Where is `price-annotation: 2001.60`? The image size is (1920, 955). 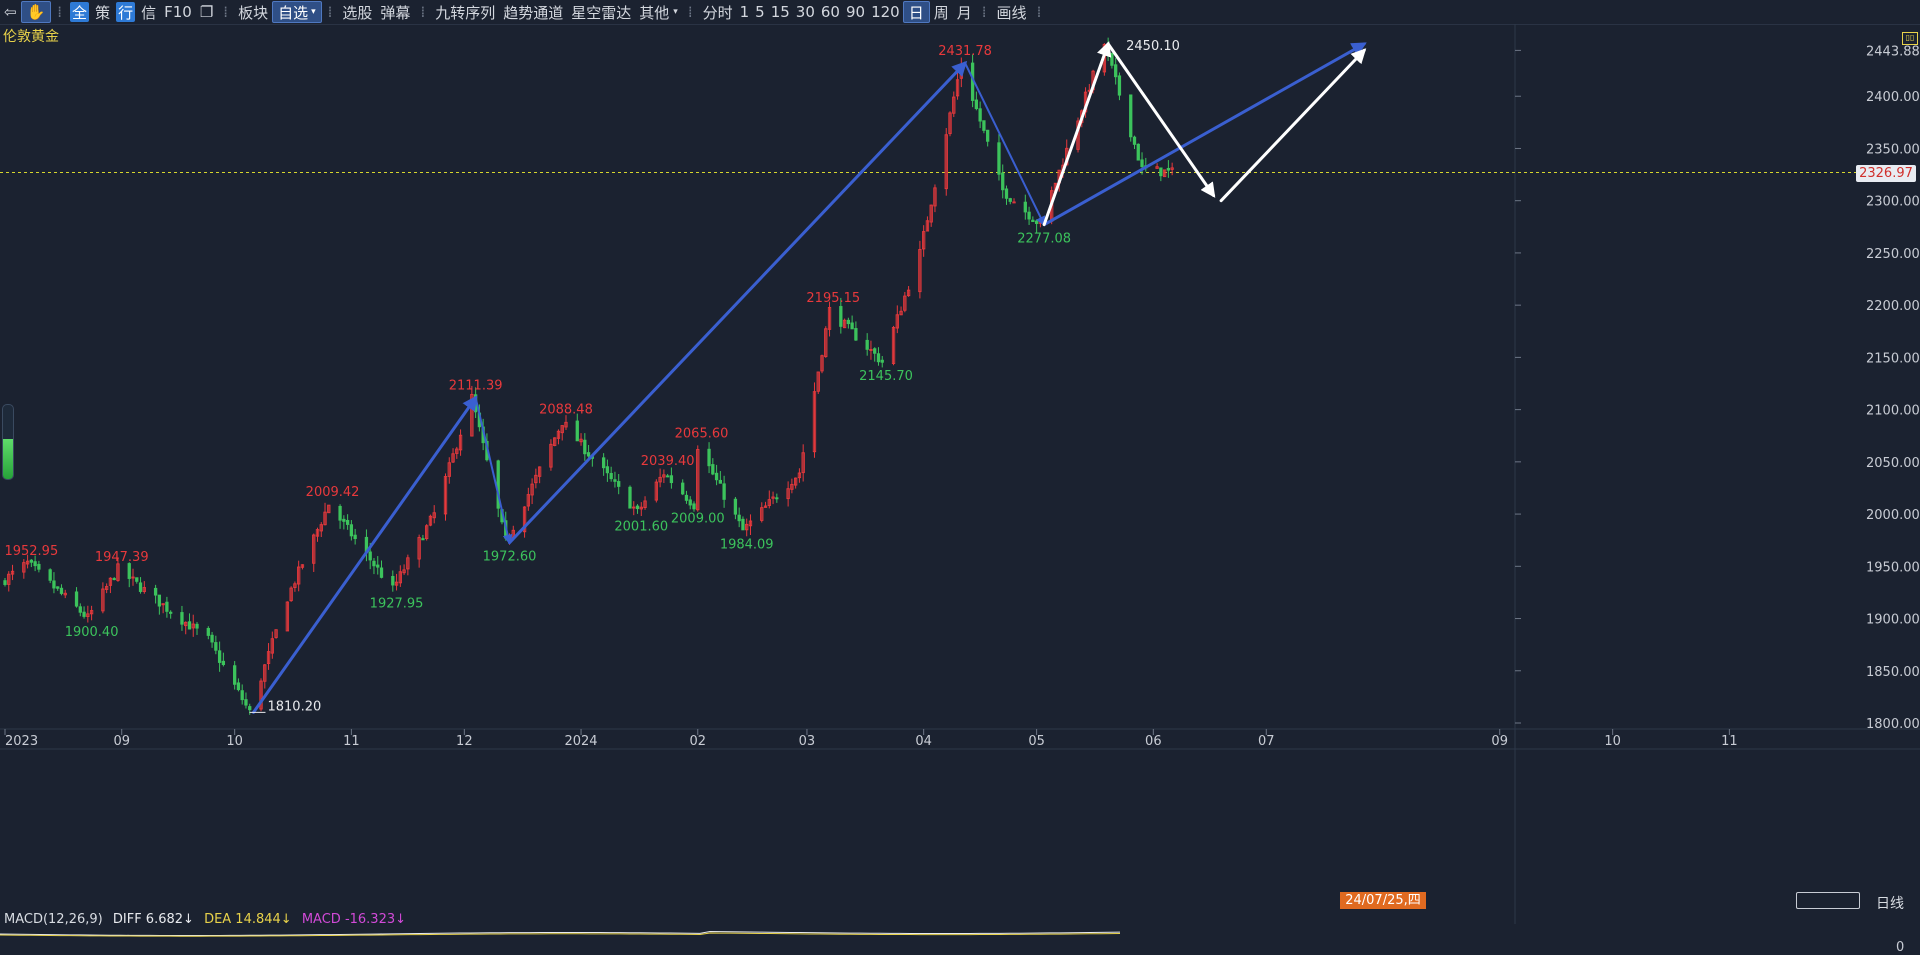
price-annotation: 2001.60 is located at coordinates (641, 526).